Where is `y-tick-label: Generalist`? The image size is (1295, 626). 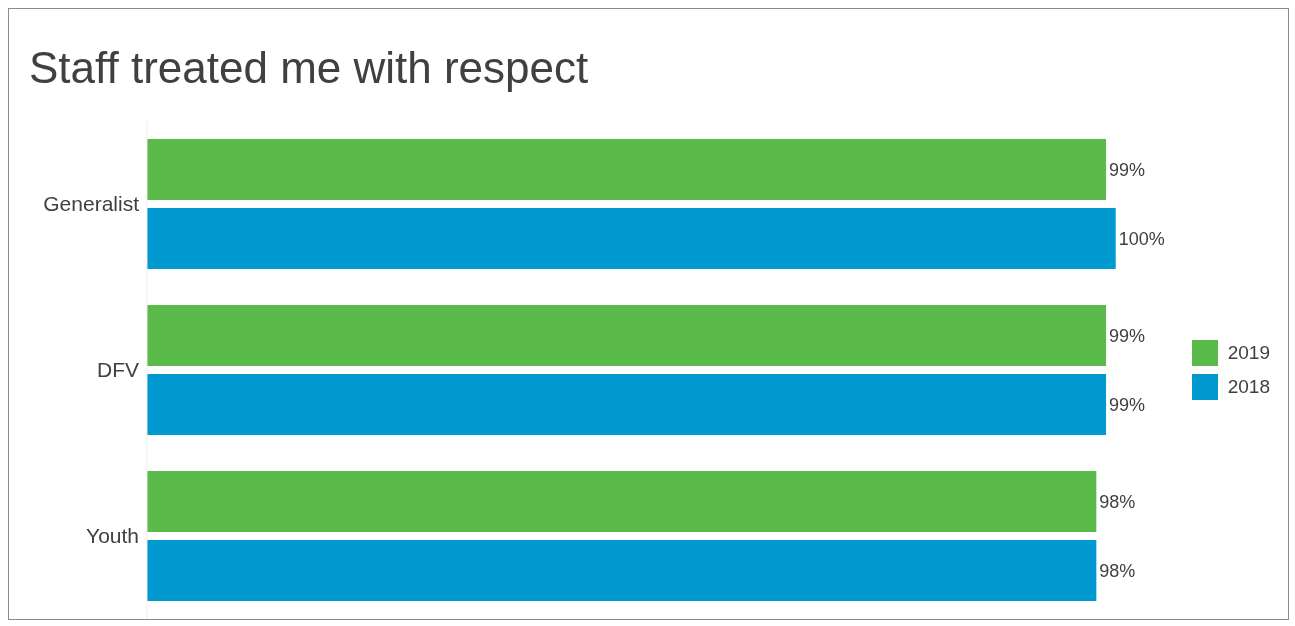 y-tick-label: Generalist is located at coordinates (91, 204).